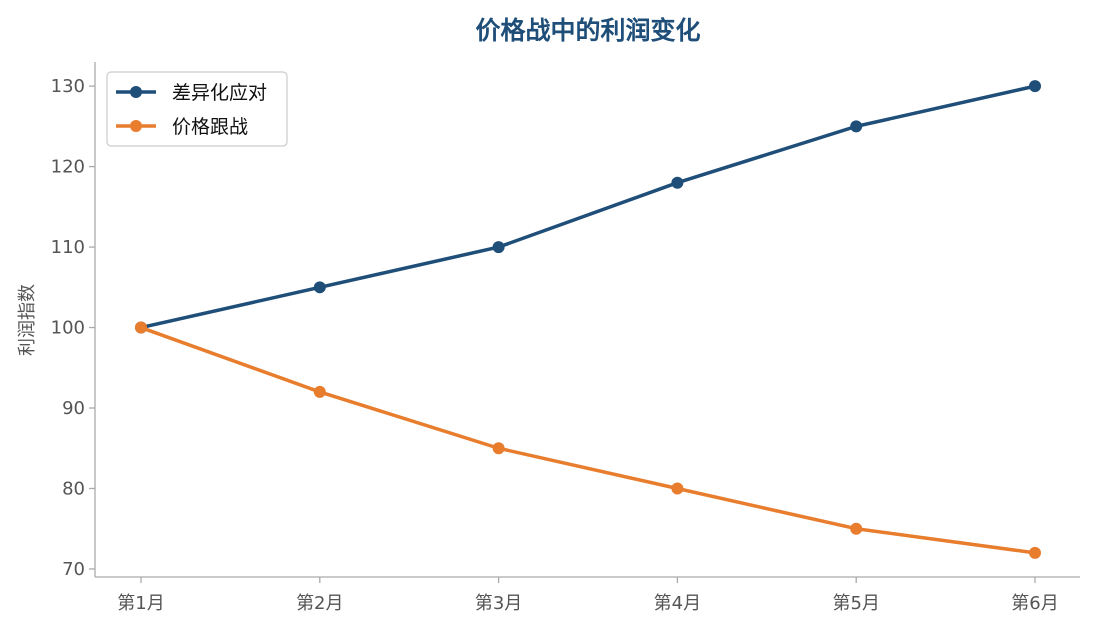  What do you see at coordinates (73, 569) in the screenshot?
I see `y-tick-label: 70` at bounding box center [73, 569].